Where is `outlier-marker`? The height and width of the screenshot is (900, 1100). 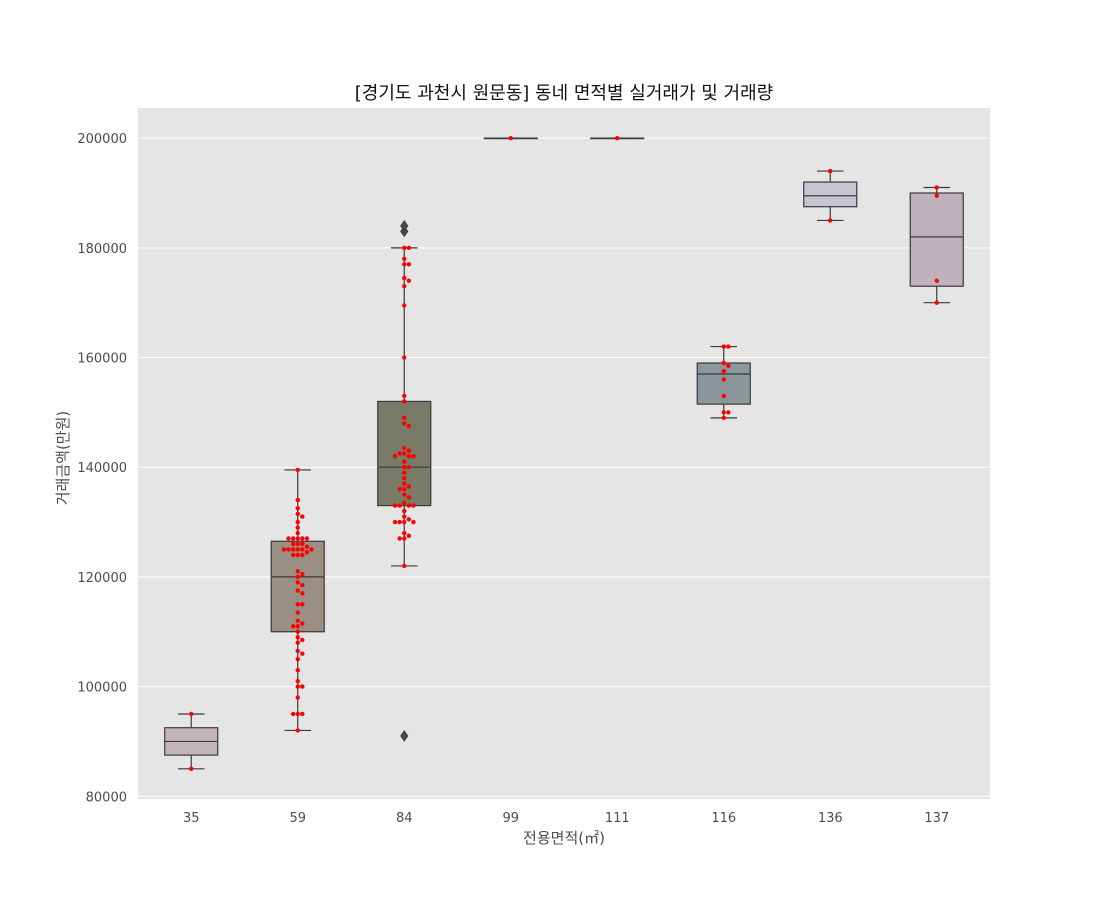 outlier-marker is located at coordinates (404, 736).